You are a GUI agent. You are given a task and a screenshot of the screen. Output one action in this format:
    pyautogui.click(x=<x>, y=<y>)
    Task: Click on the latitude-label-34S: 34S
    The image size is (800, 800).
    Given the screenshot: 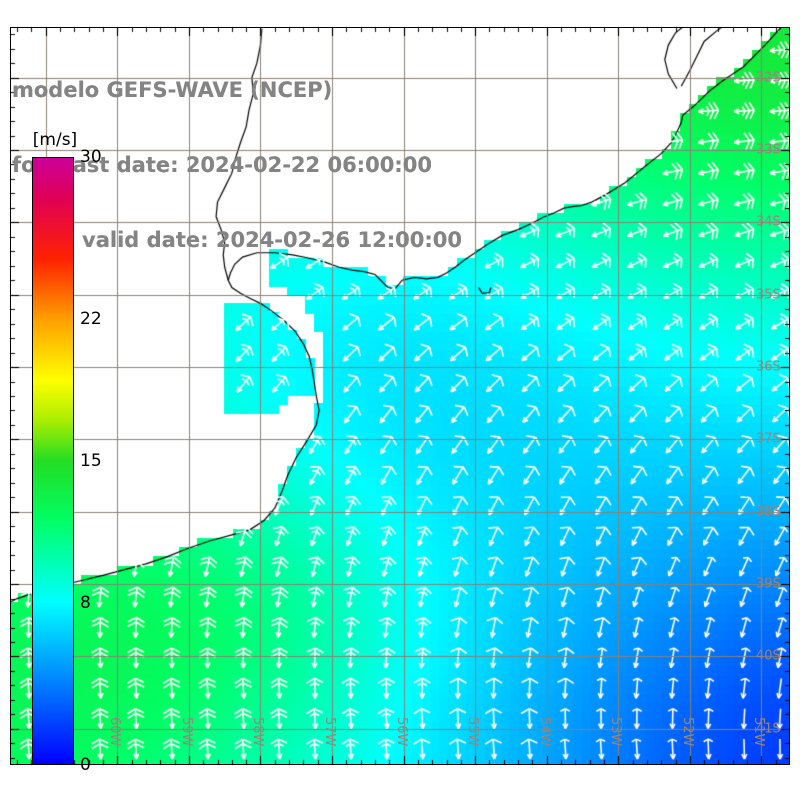 What is the action you would take?
    pyautogui.click(x=768, y=222)
    